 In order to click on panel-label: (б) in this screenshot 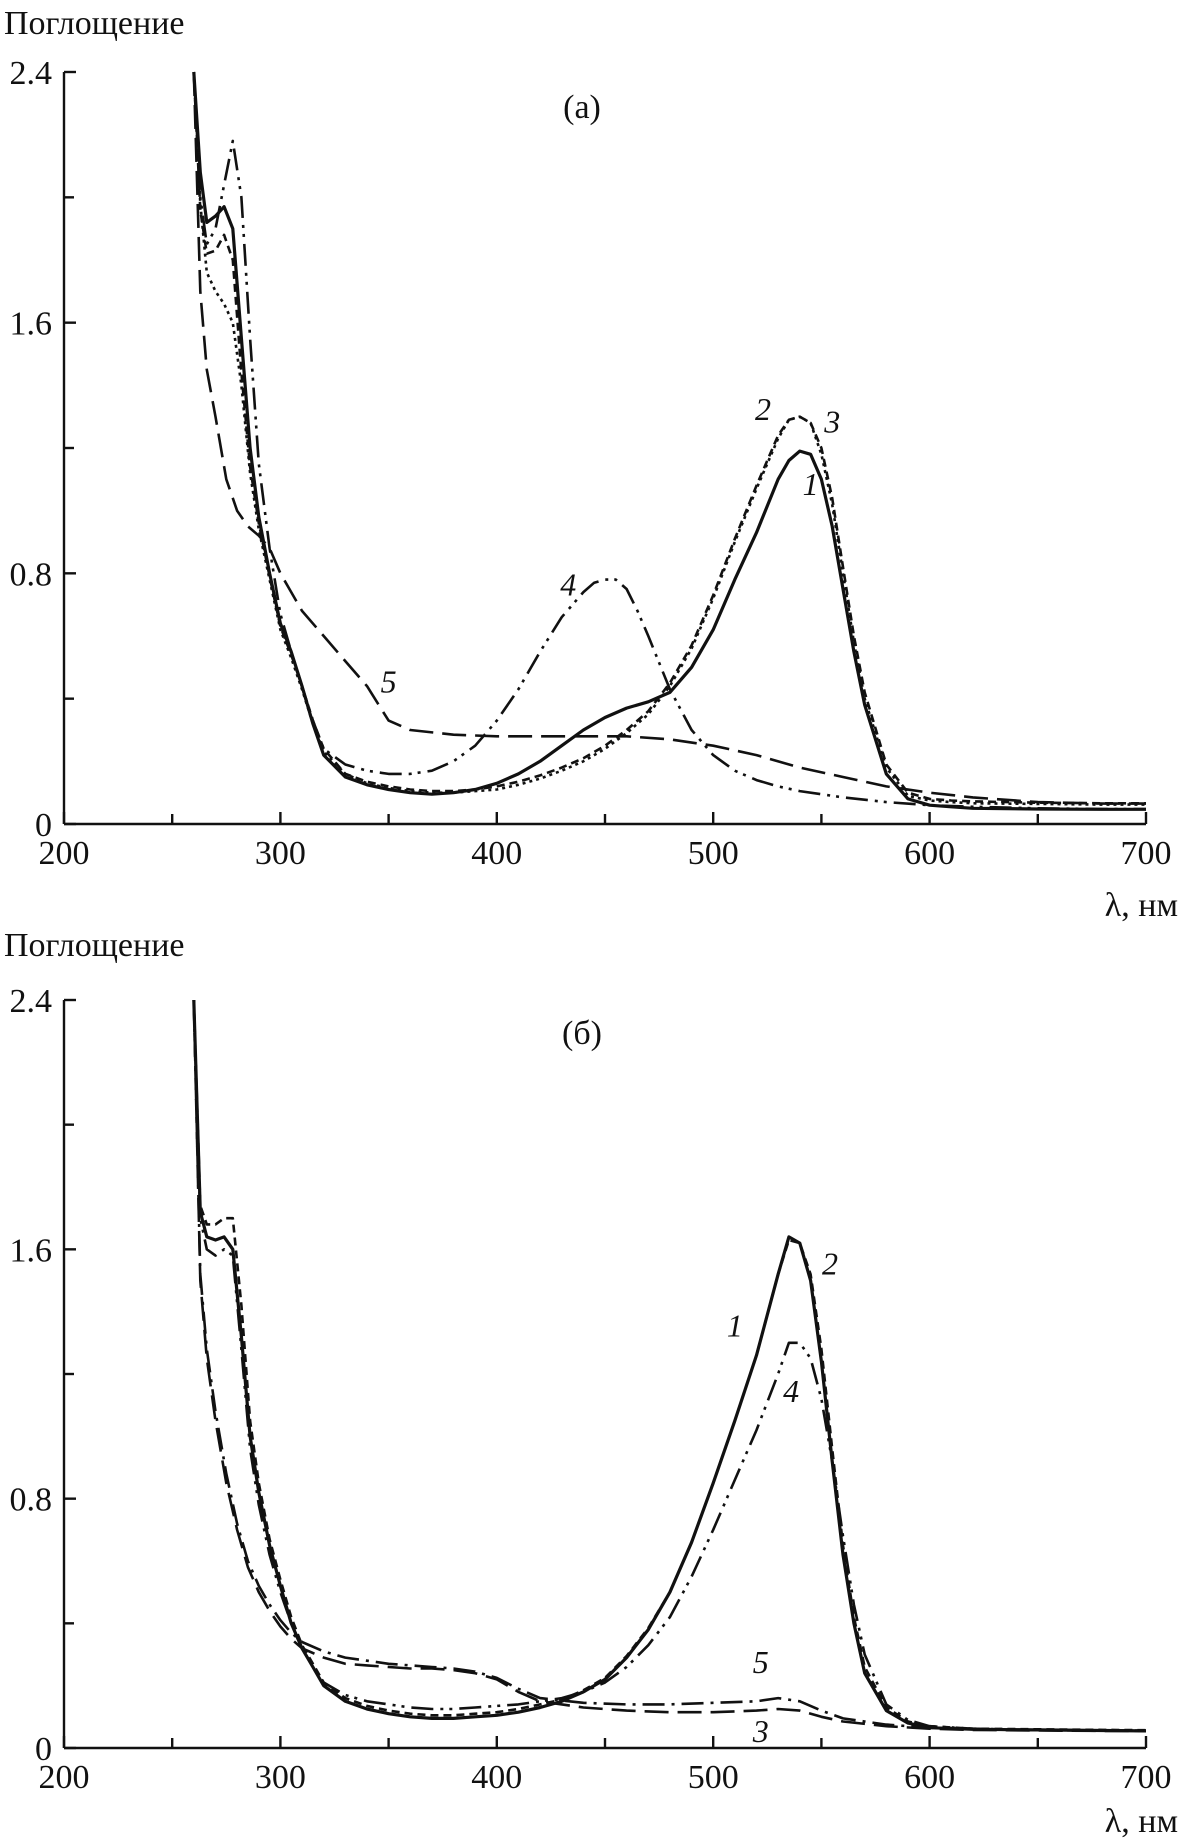, I will do `click(582, 1033)`.